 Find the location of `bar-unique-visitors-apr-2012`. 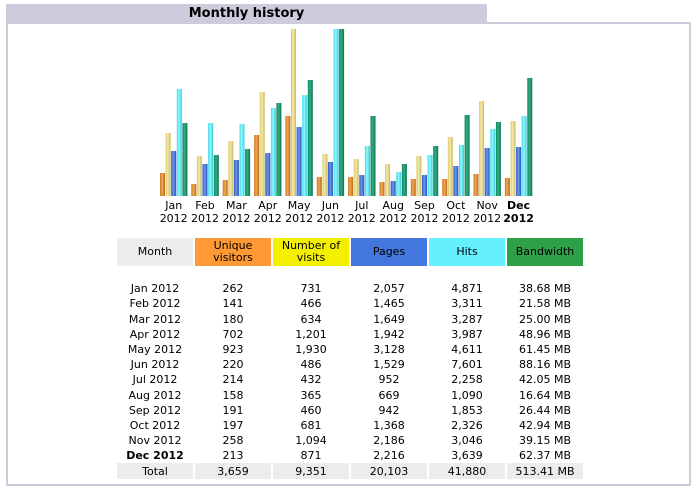

bar-unique-visitors-apr-2012 is located at coordinates (257, 165).